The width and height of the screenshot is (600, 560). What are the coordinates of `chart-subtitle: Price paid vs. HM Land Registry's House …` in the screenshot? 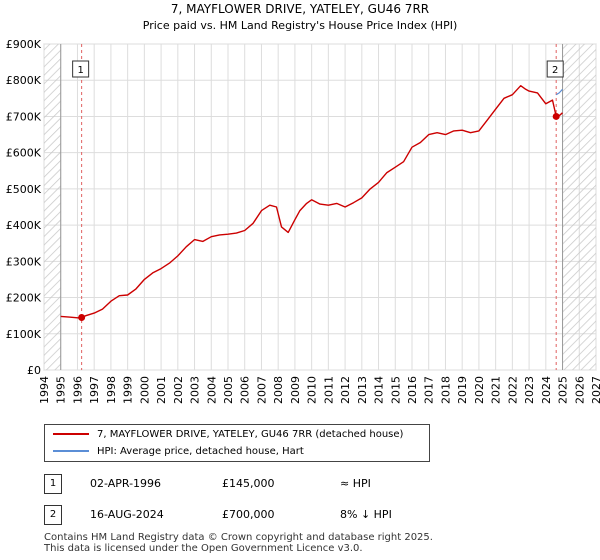 It's located at (300, 25).